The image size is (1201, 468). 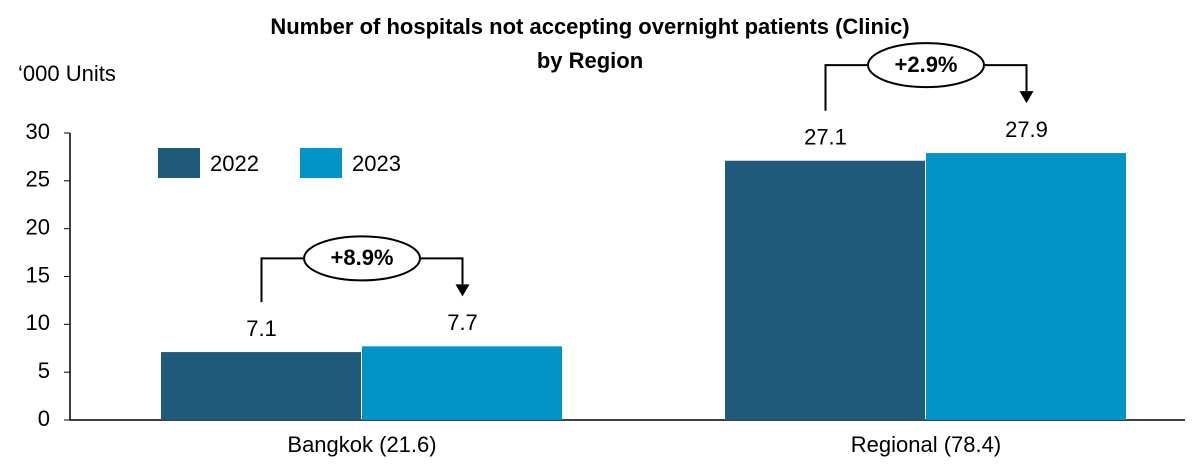 I want to click on x-tick-label: Bangkok (21.6), so click(x=361, y=444).